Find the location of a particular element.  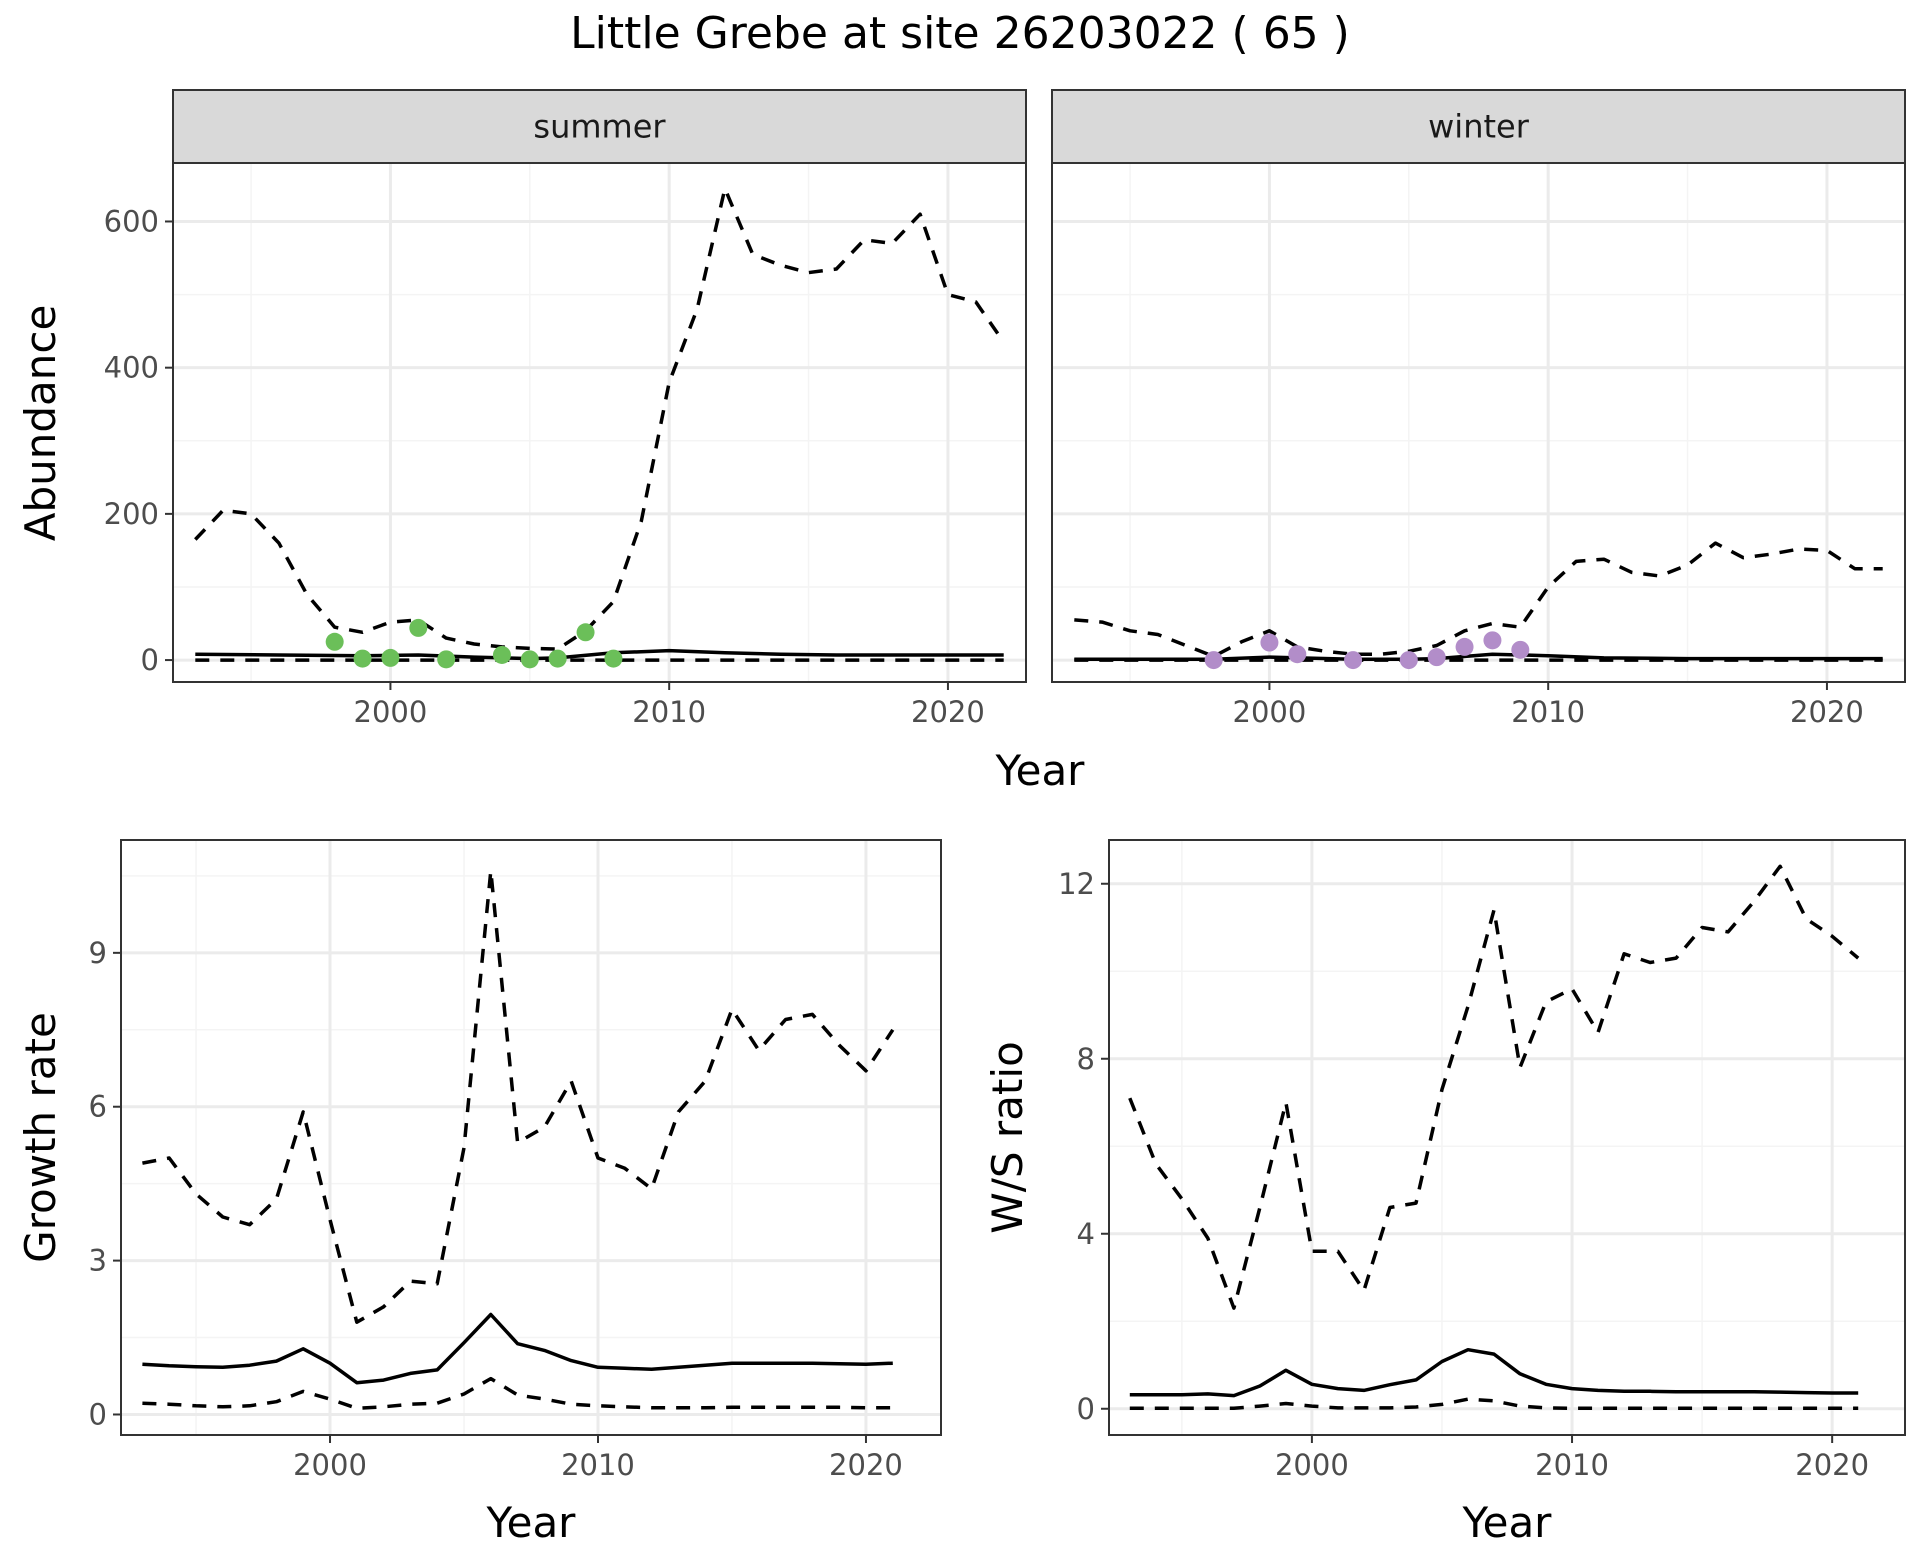

ws-ratio-lower-bound-line is located at coordinates (1494, 1404).